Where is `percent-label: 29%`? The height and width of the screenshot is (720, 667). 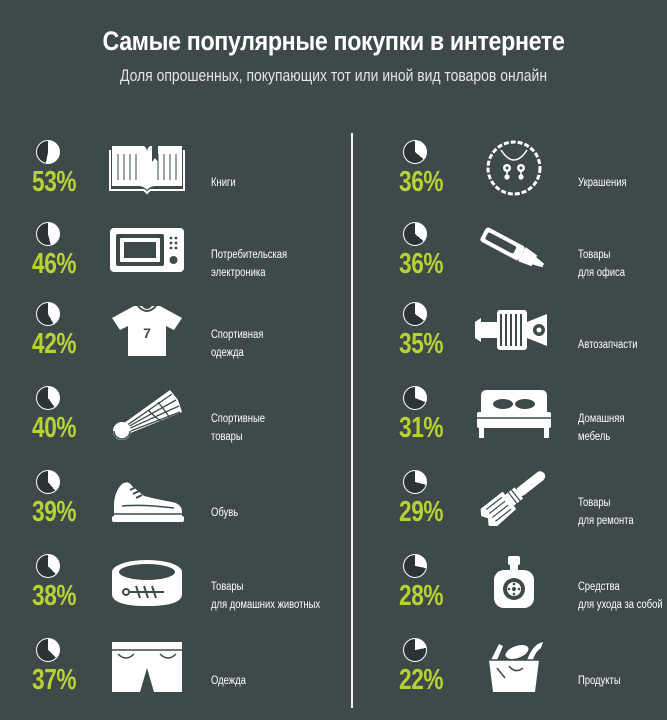
percent-label: 29% is located at coordinates (421, 512).